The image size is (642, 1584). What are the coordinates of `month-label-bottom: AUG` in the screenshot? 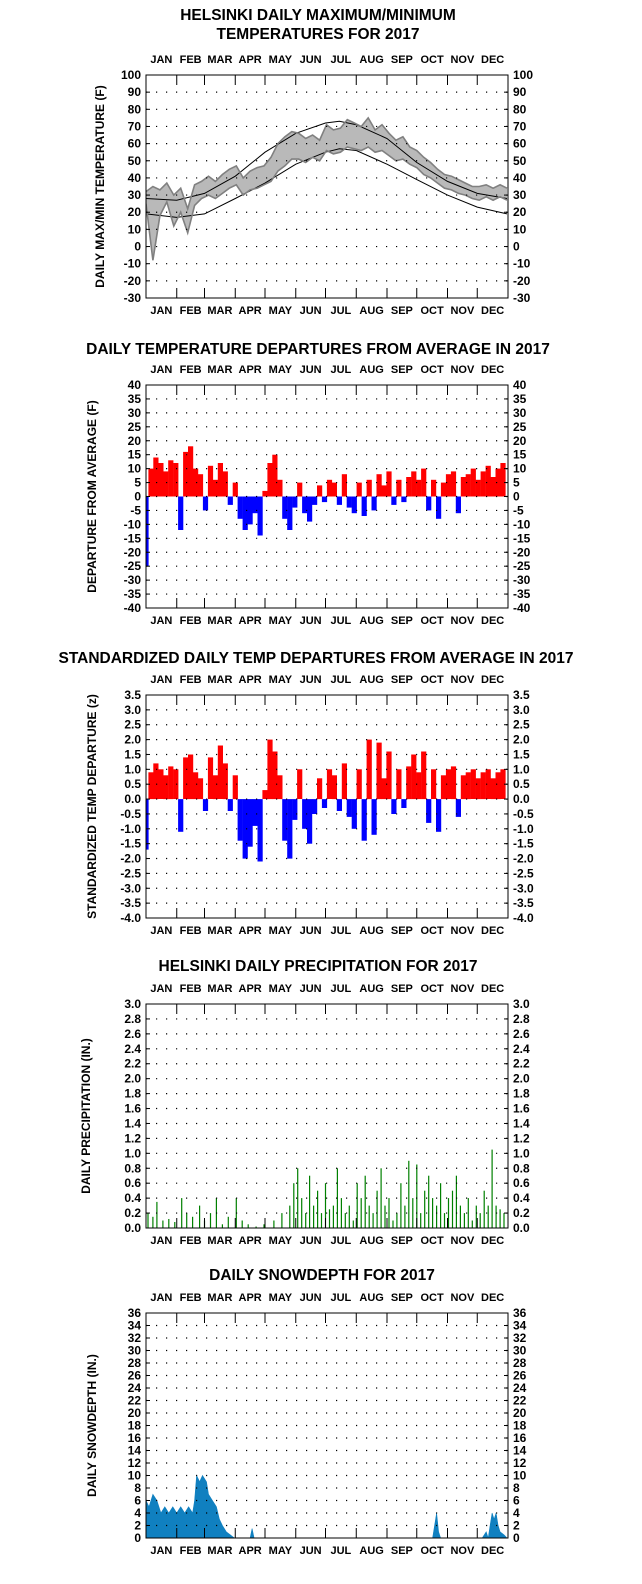 It's located at (371, 621).